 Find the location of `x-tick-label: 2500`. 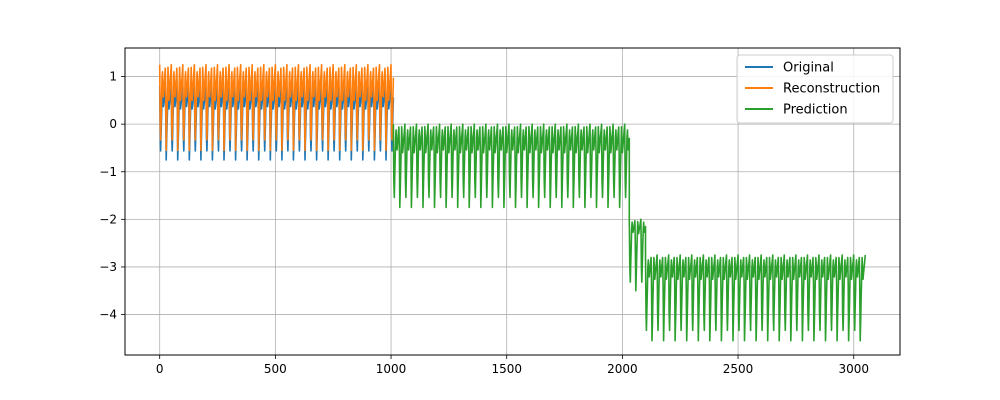

x-tick-label: 2500 is located at coordinates (738, 369).